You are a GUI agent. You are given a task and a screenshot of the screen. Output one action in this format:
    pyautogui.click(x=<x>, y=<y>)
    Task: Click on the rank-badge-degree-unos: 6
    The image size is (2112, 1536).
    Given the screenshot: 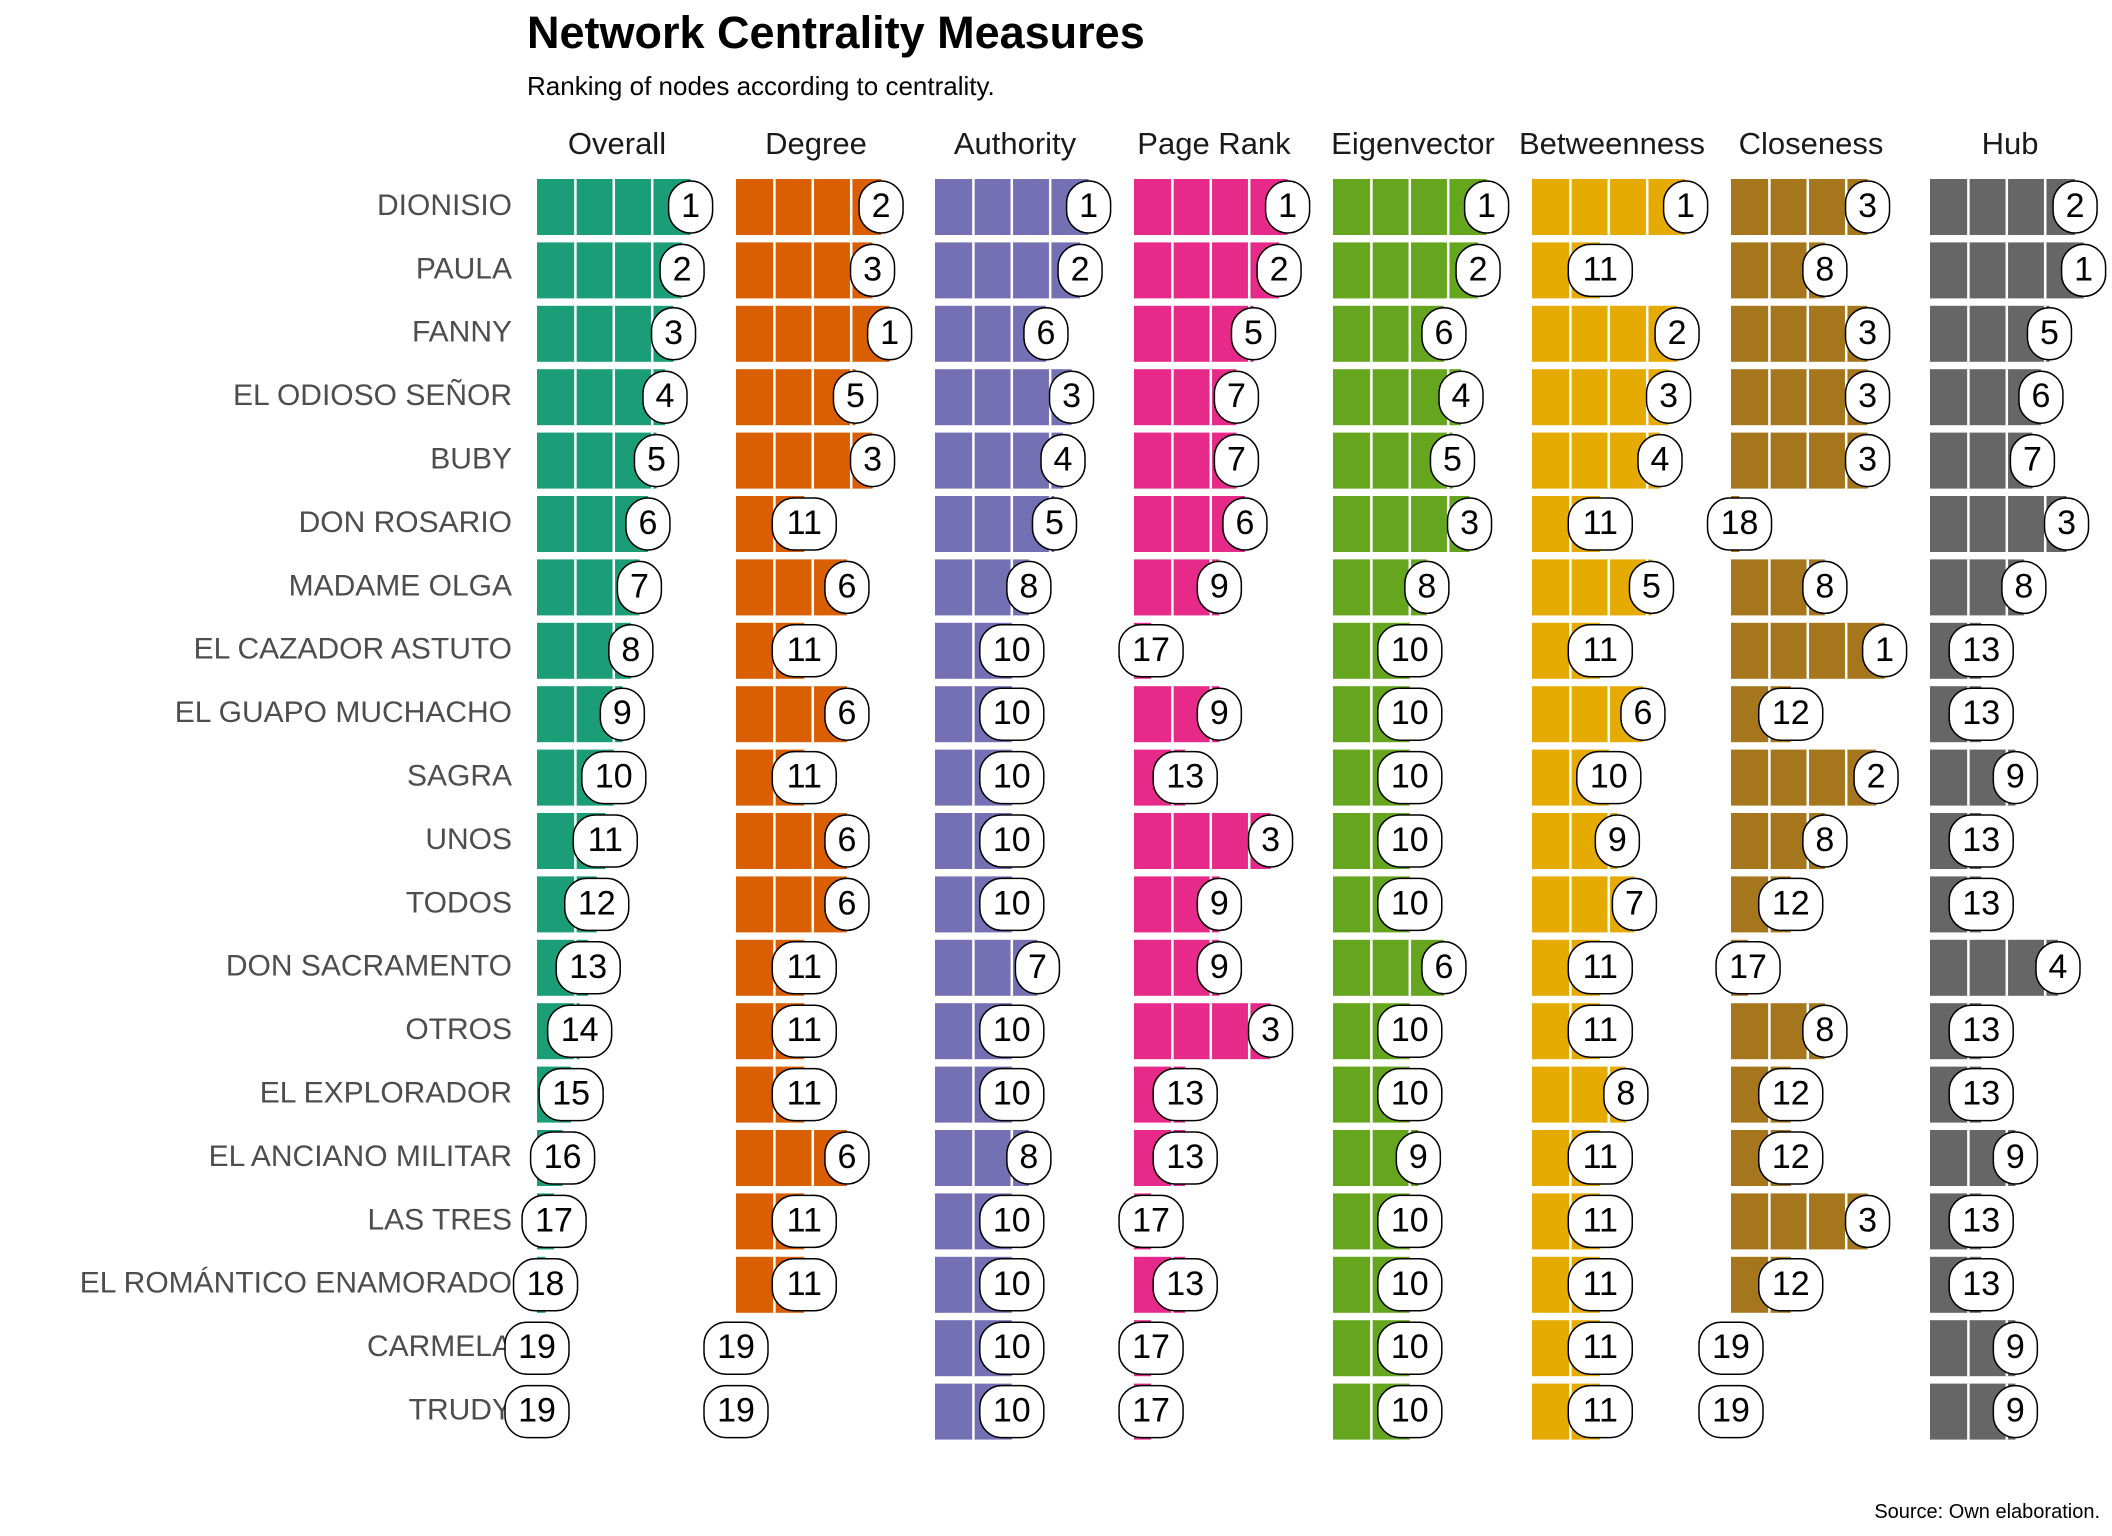 What is the action you would take?
    pyautogui.click(x=847, y=841)
    